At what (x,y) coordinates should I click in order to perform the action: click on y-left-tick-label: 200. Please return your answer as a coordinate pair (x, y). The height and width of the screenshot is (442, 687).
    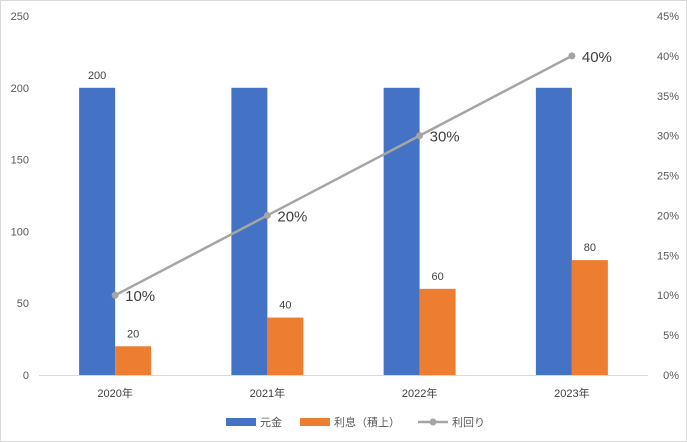
    Looking at the image, I should click on (20, 89).